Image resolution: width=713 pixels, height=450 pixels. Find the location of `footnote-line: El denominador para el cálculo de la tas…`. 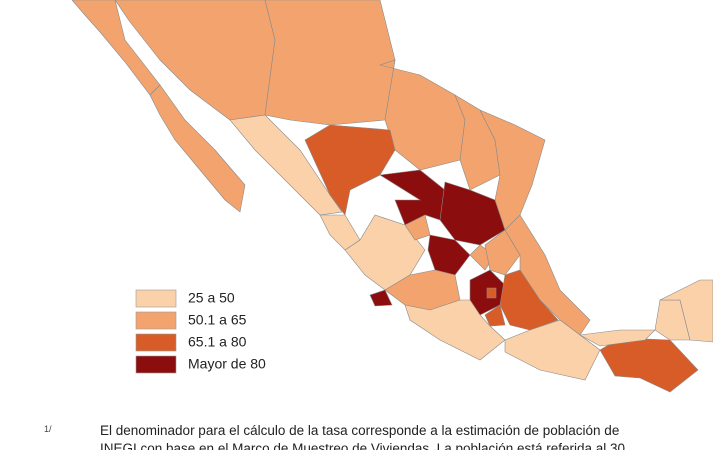

footnote-line: El denominador para el cálculo de la tas… is located at coordinates (360, 430).